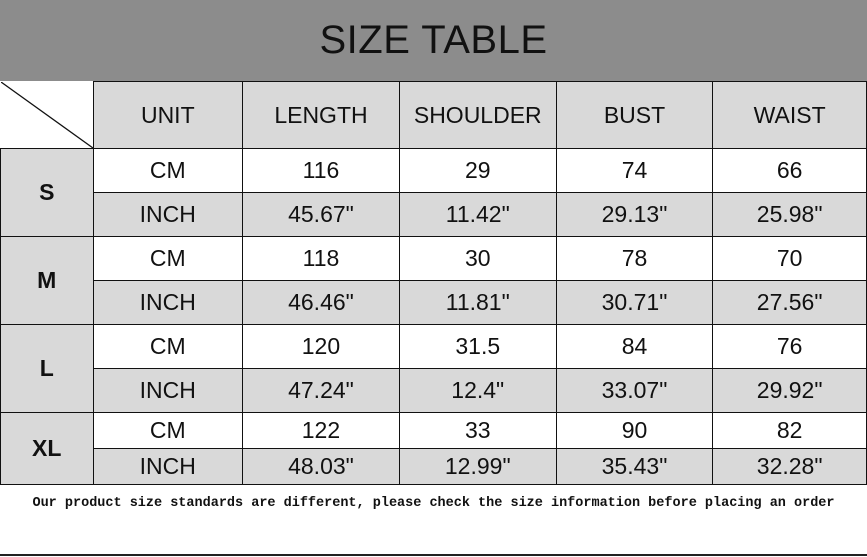 The width and height of the screenshot is (867, 557). Describe the element at coordinates (321, 302) in the screenshot. I see `value-cell: 46.46"` at that location.